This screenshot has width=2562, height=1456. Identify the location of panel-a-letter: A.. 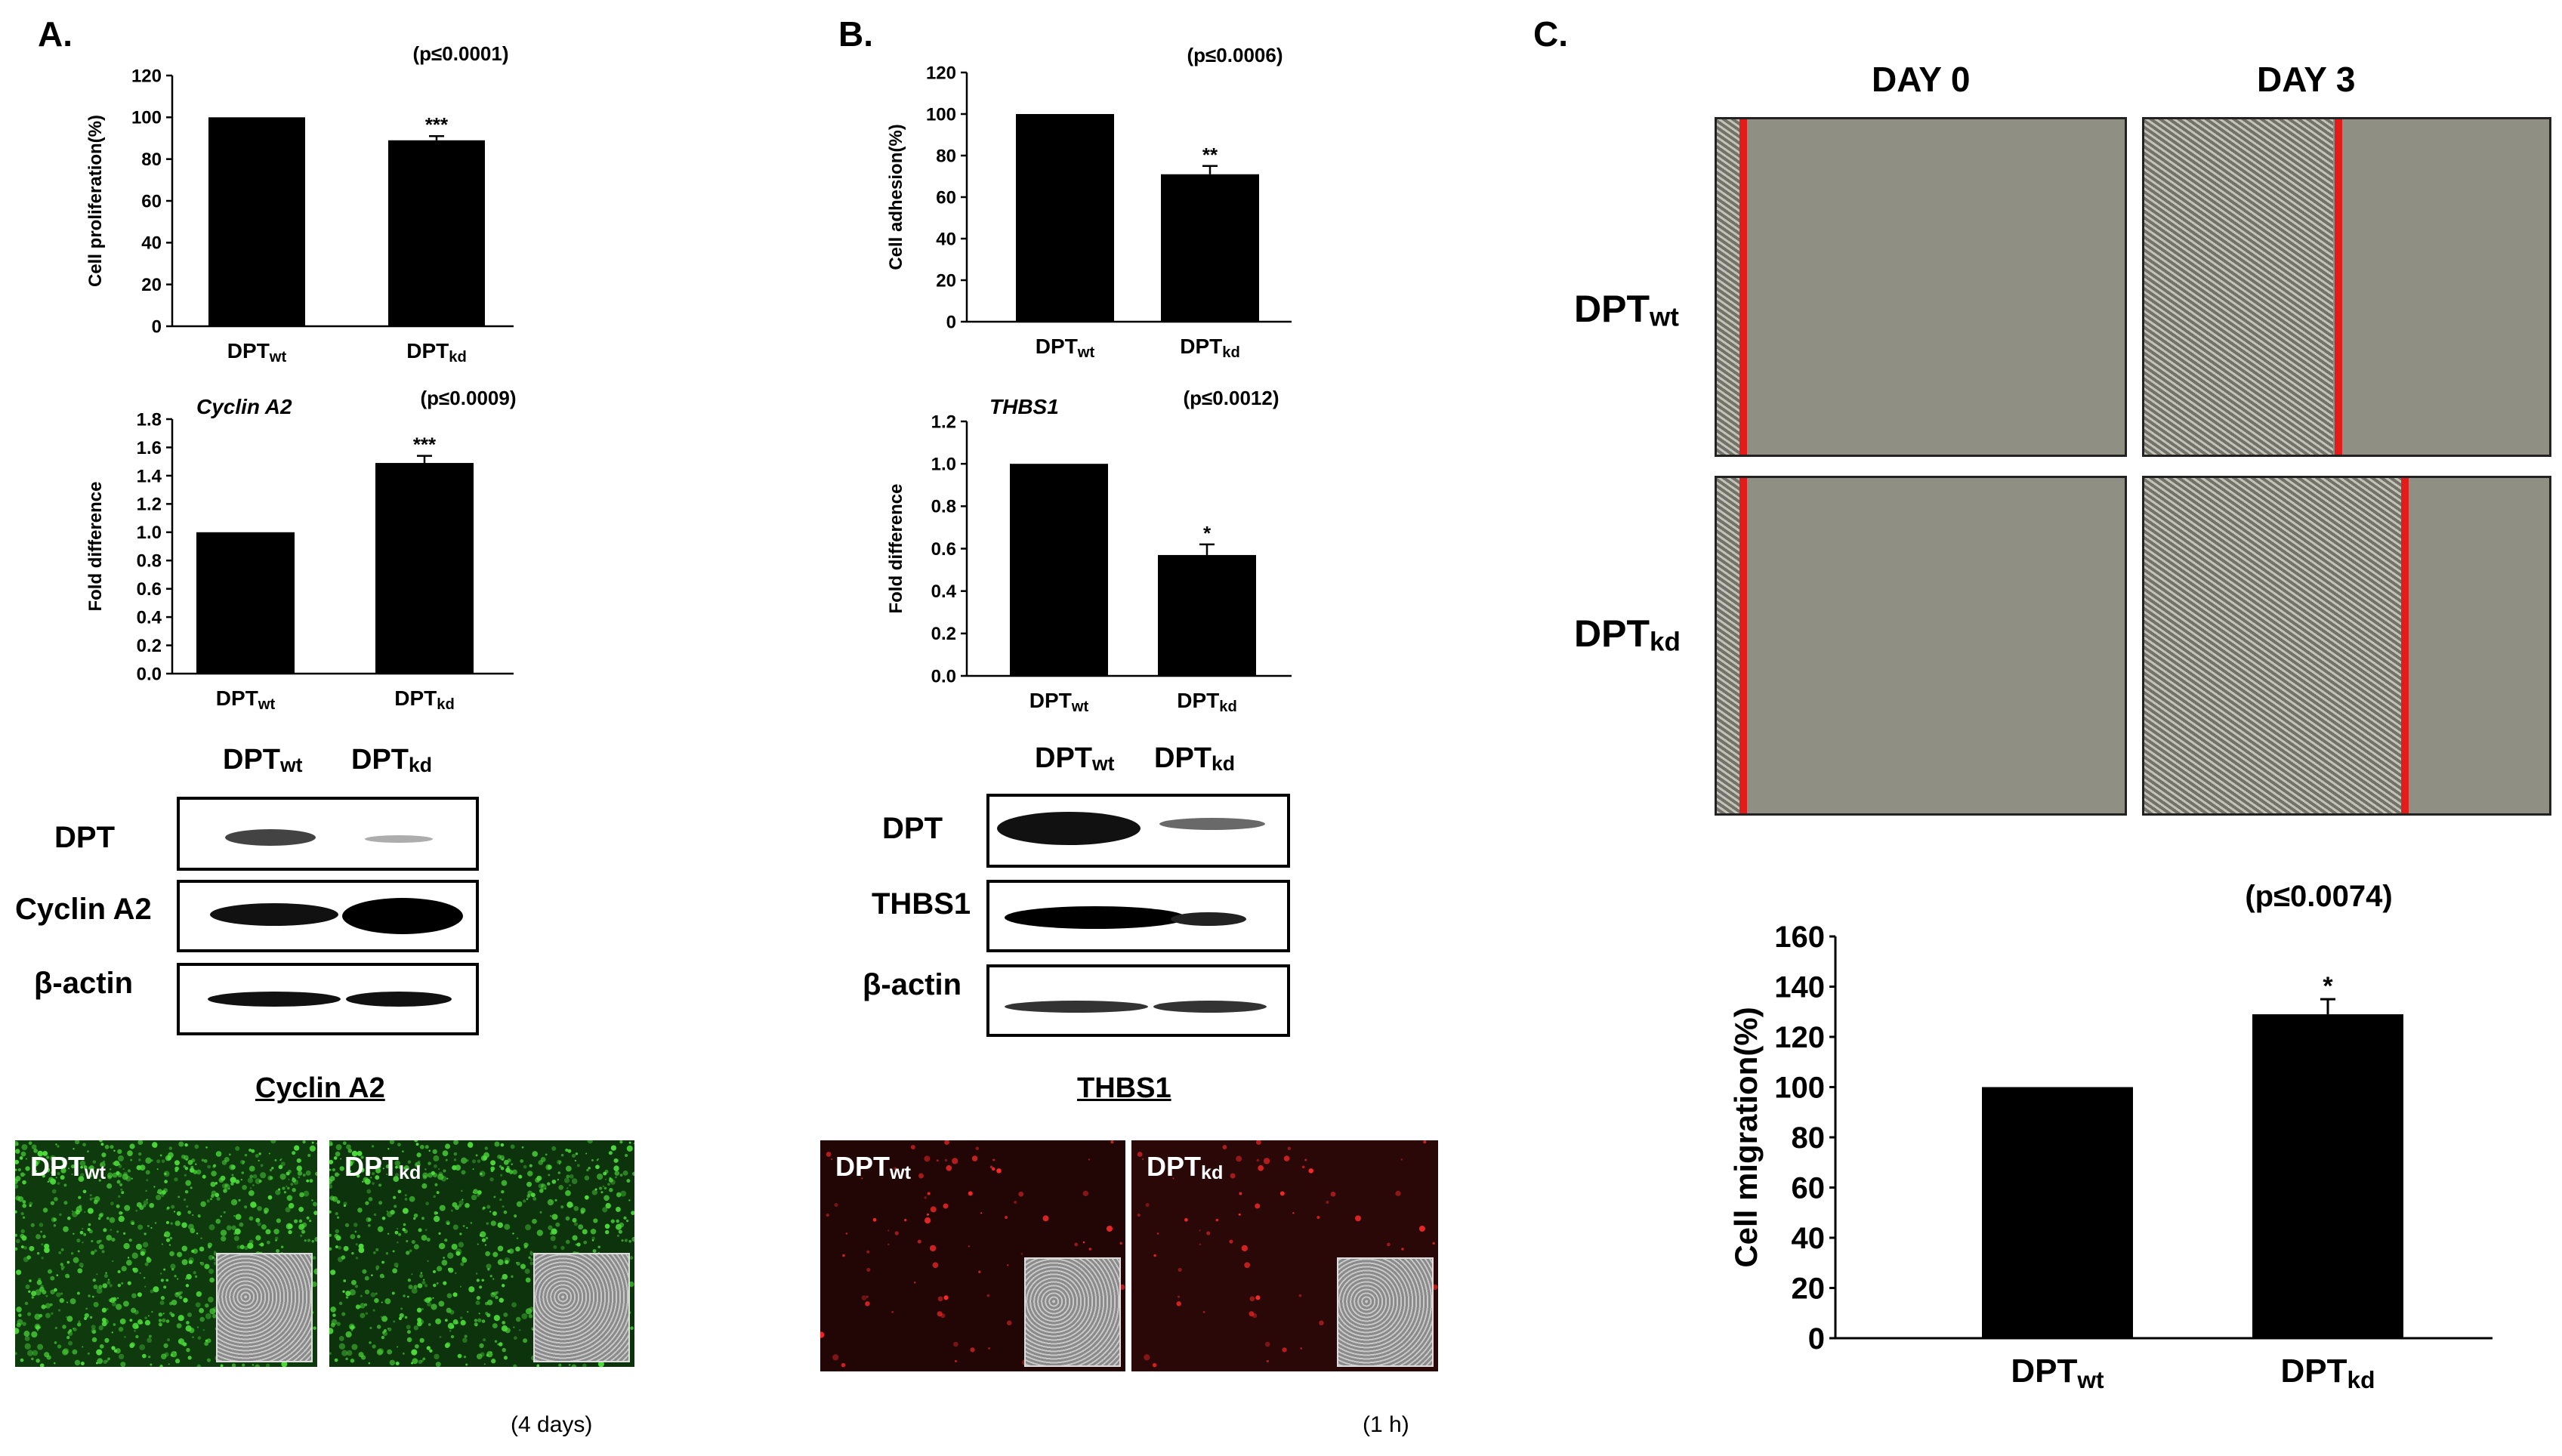
(55, 34).